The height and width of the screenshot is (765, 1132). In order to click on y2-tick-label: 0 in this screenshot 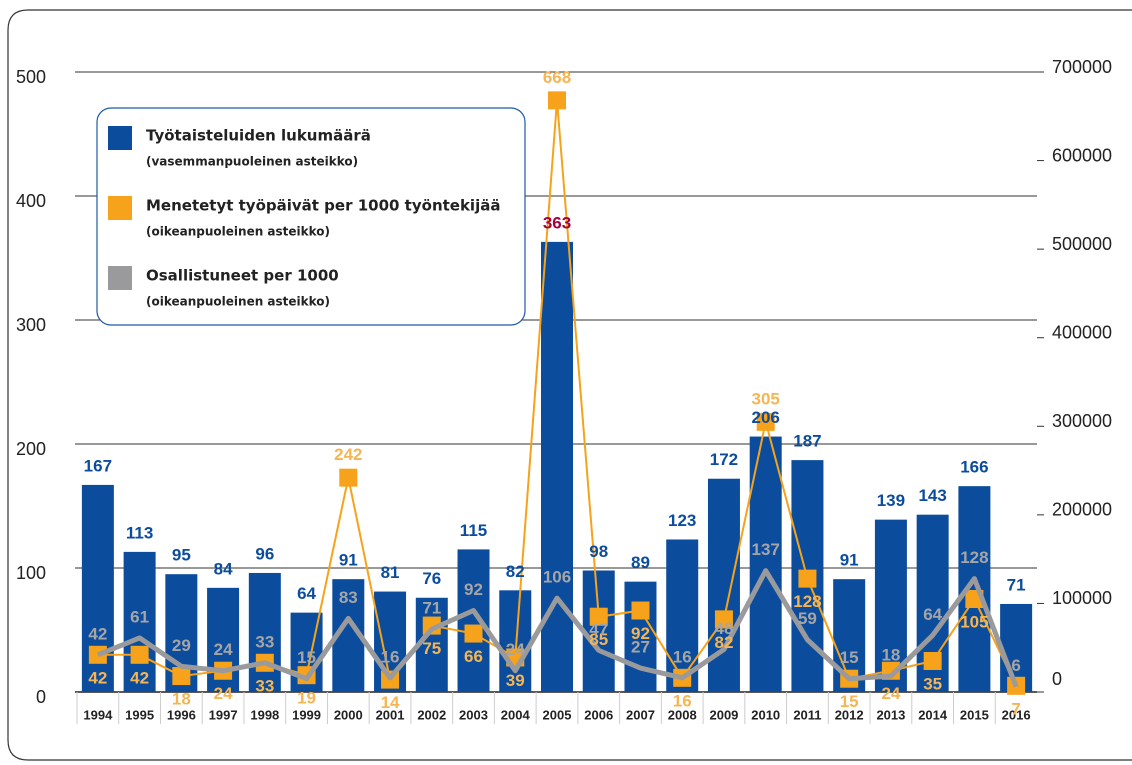, I will do `click(1057, 679)`.